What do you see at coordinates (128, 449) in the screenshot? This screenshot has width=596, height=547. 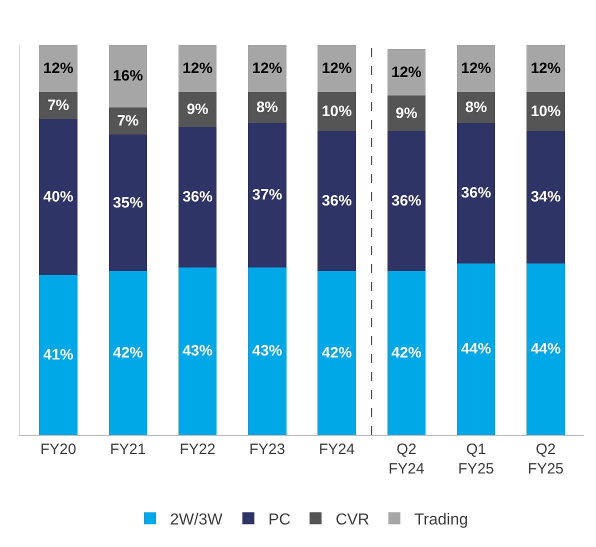 I see `x-tick-label: FY21` at bounding box center [128, 449].